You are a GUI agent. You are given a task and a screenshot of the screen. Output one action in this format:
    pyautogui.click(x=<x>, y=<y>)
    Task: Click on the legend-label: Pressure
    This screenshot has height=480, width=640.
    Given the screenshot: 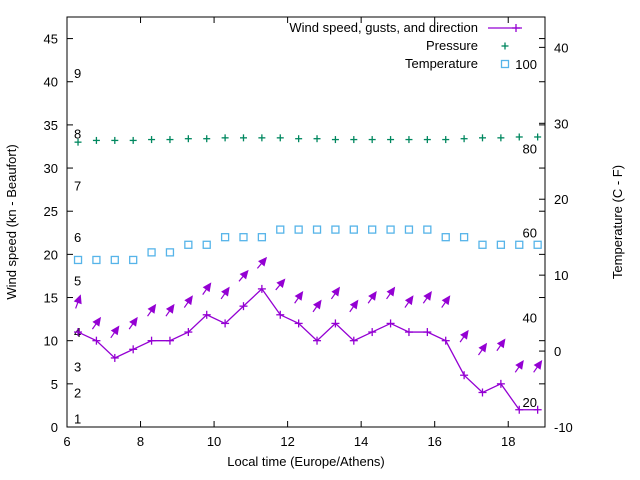 What is the action you would take?
    pyautogui.click(x=452, y=45)
    